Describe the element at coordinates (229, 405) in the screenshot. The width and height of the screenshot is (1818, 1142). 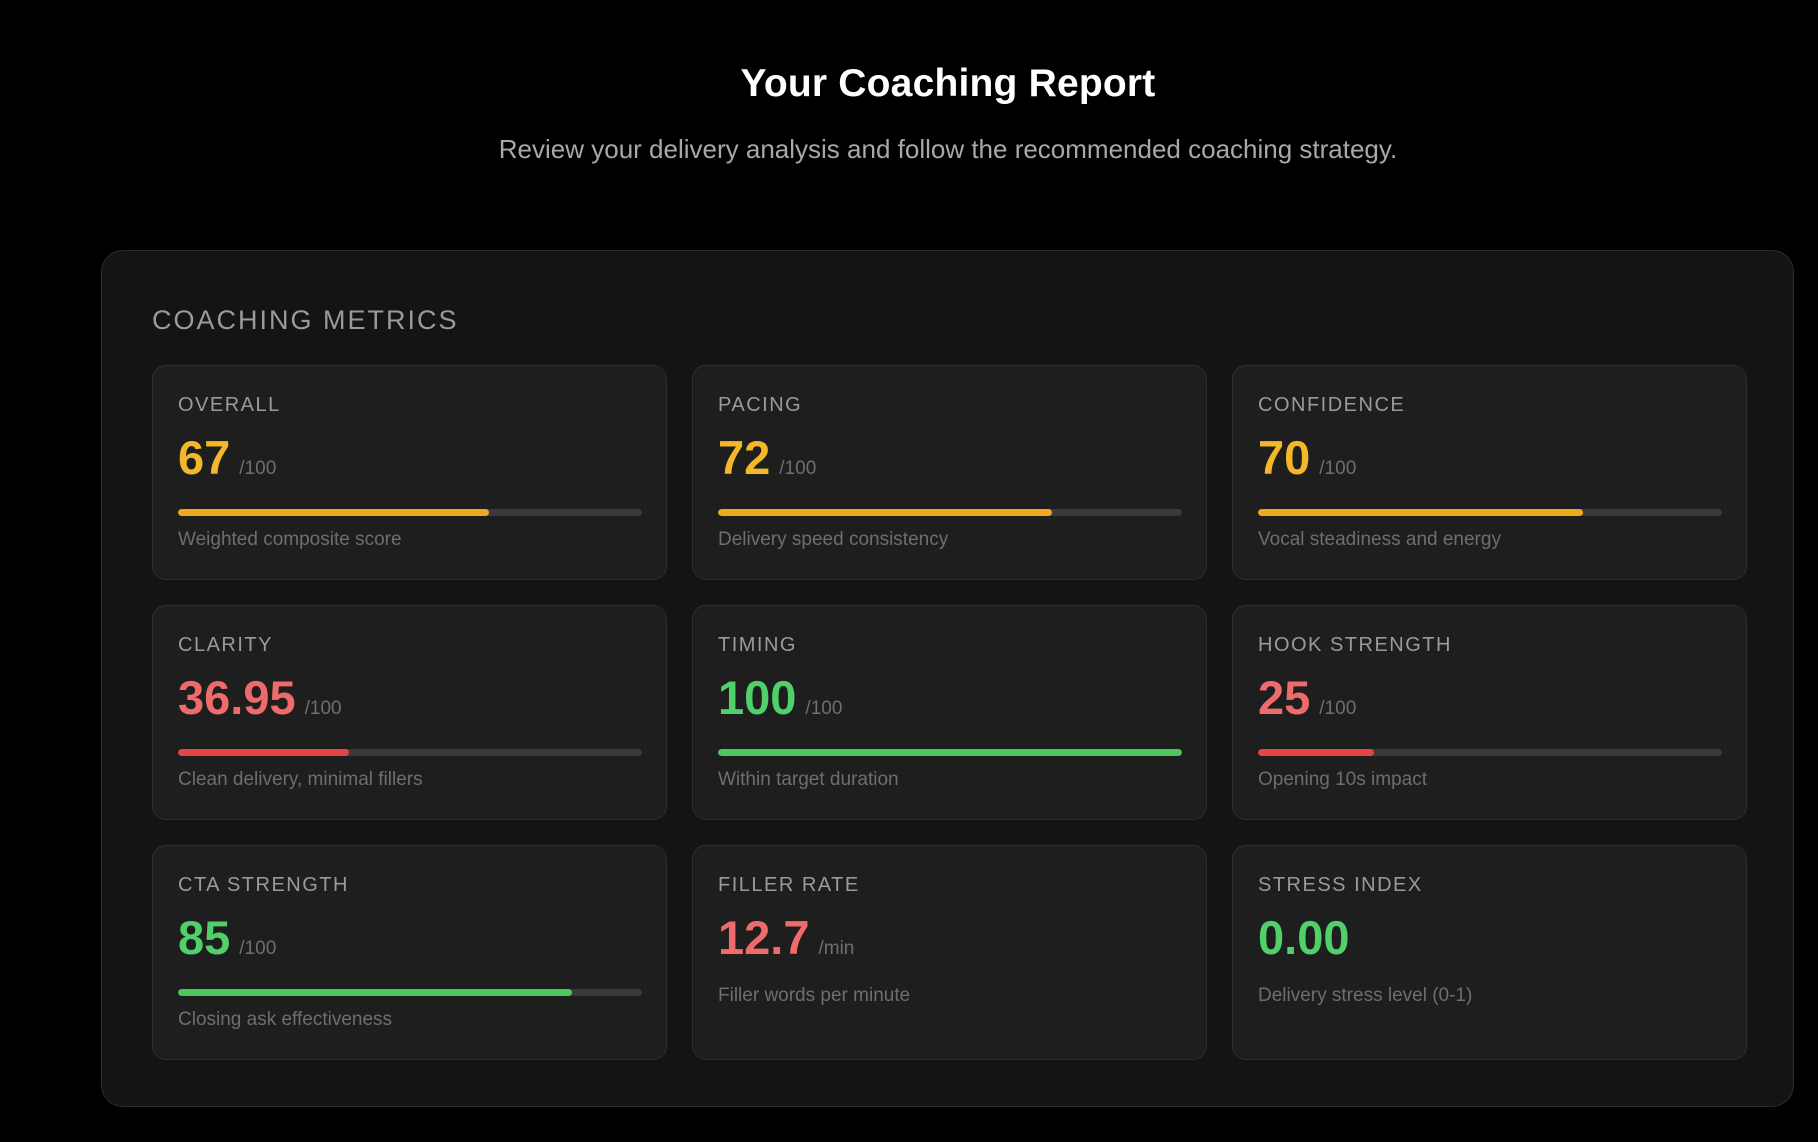
I see `metric-label: OVERALL` at that location.